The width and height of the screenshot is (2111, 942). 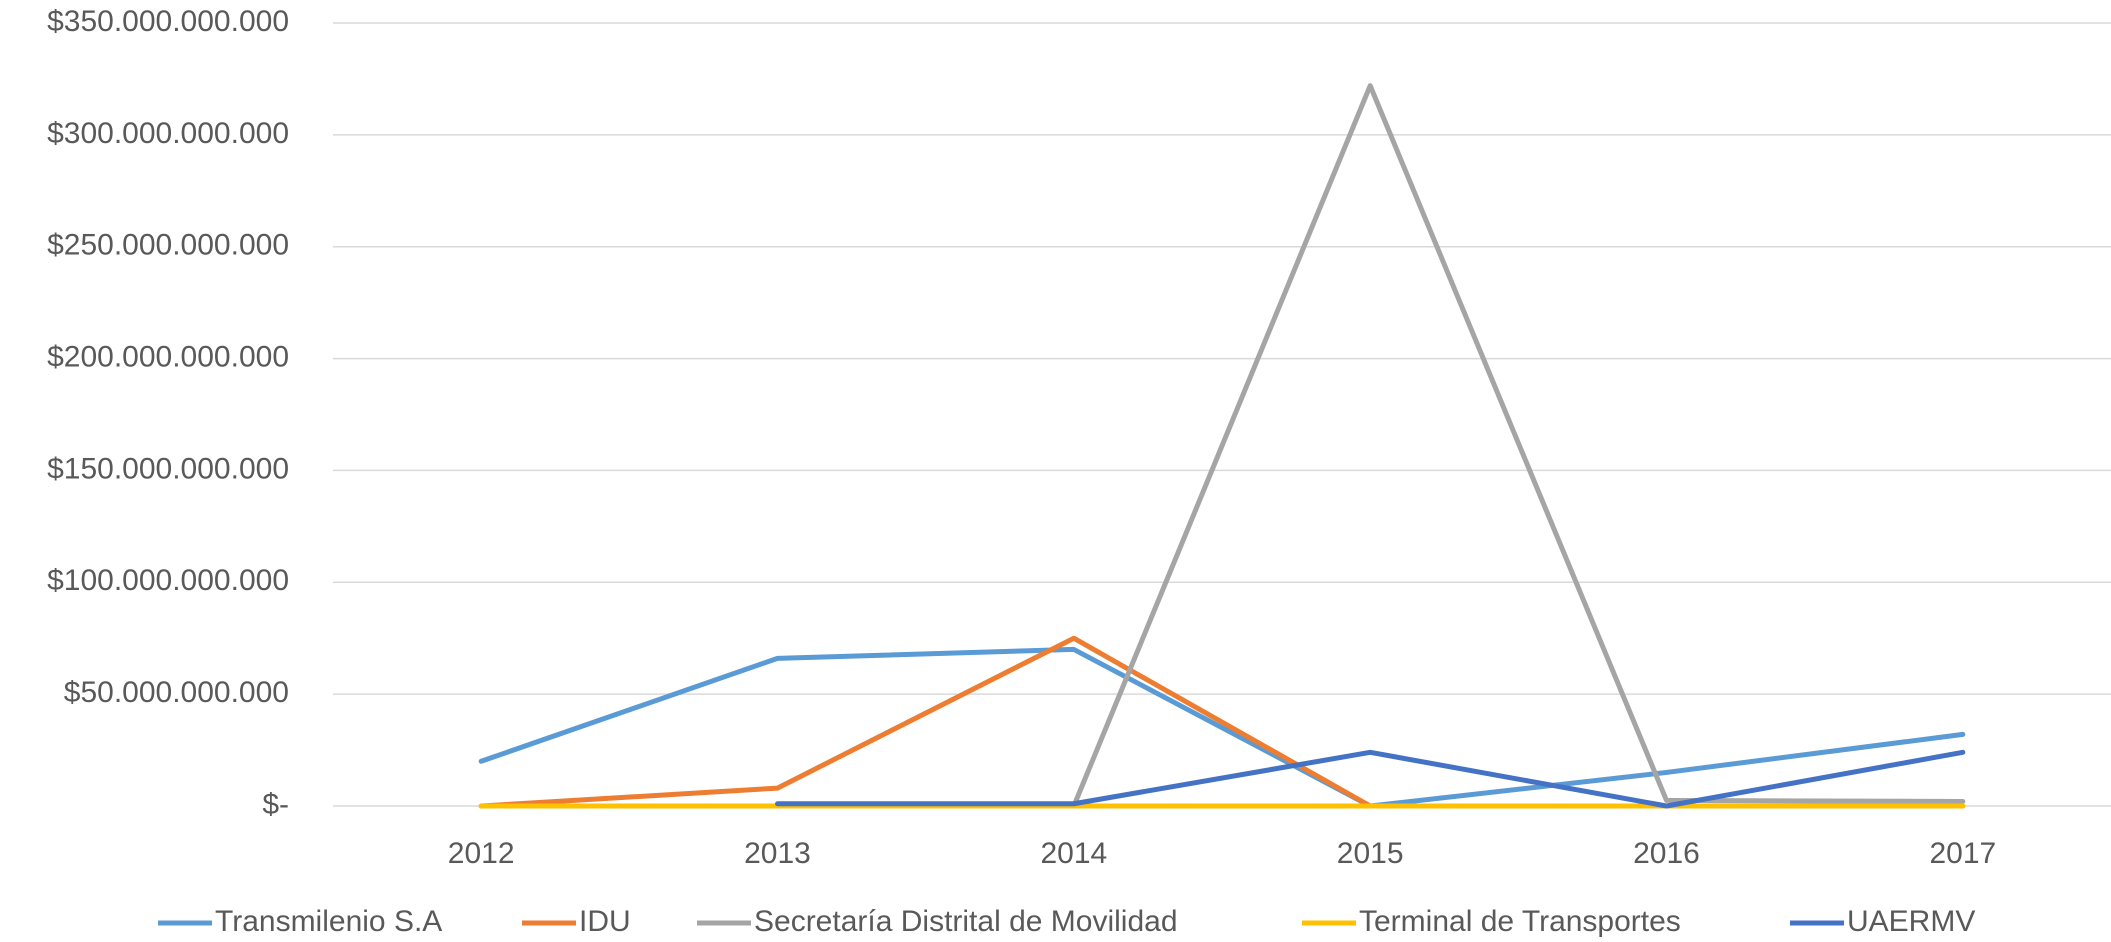 I want to click on y-tick-label: $250.000.000.000, so click(x=168, y=245).